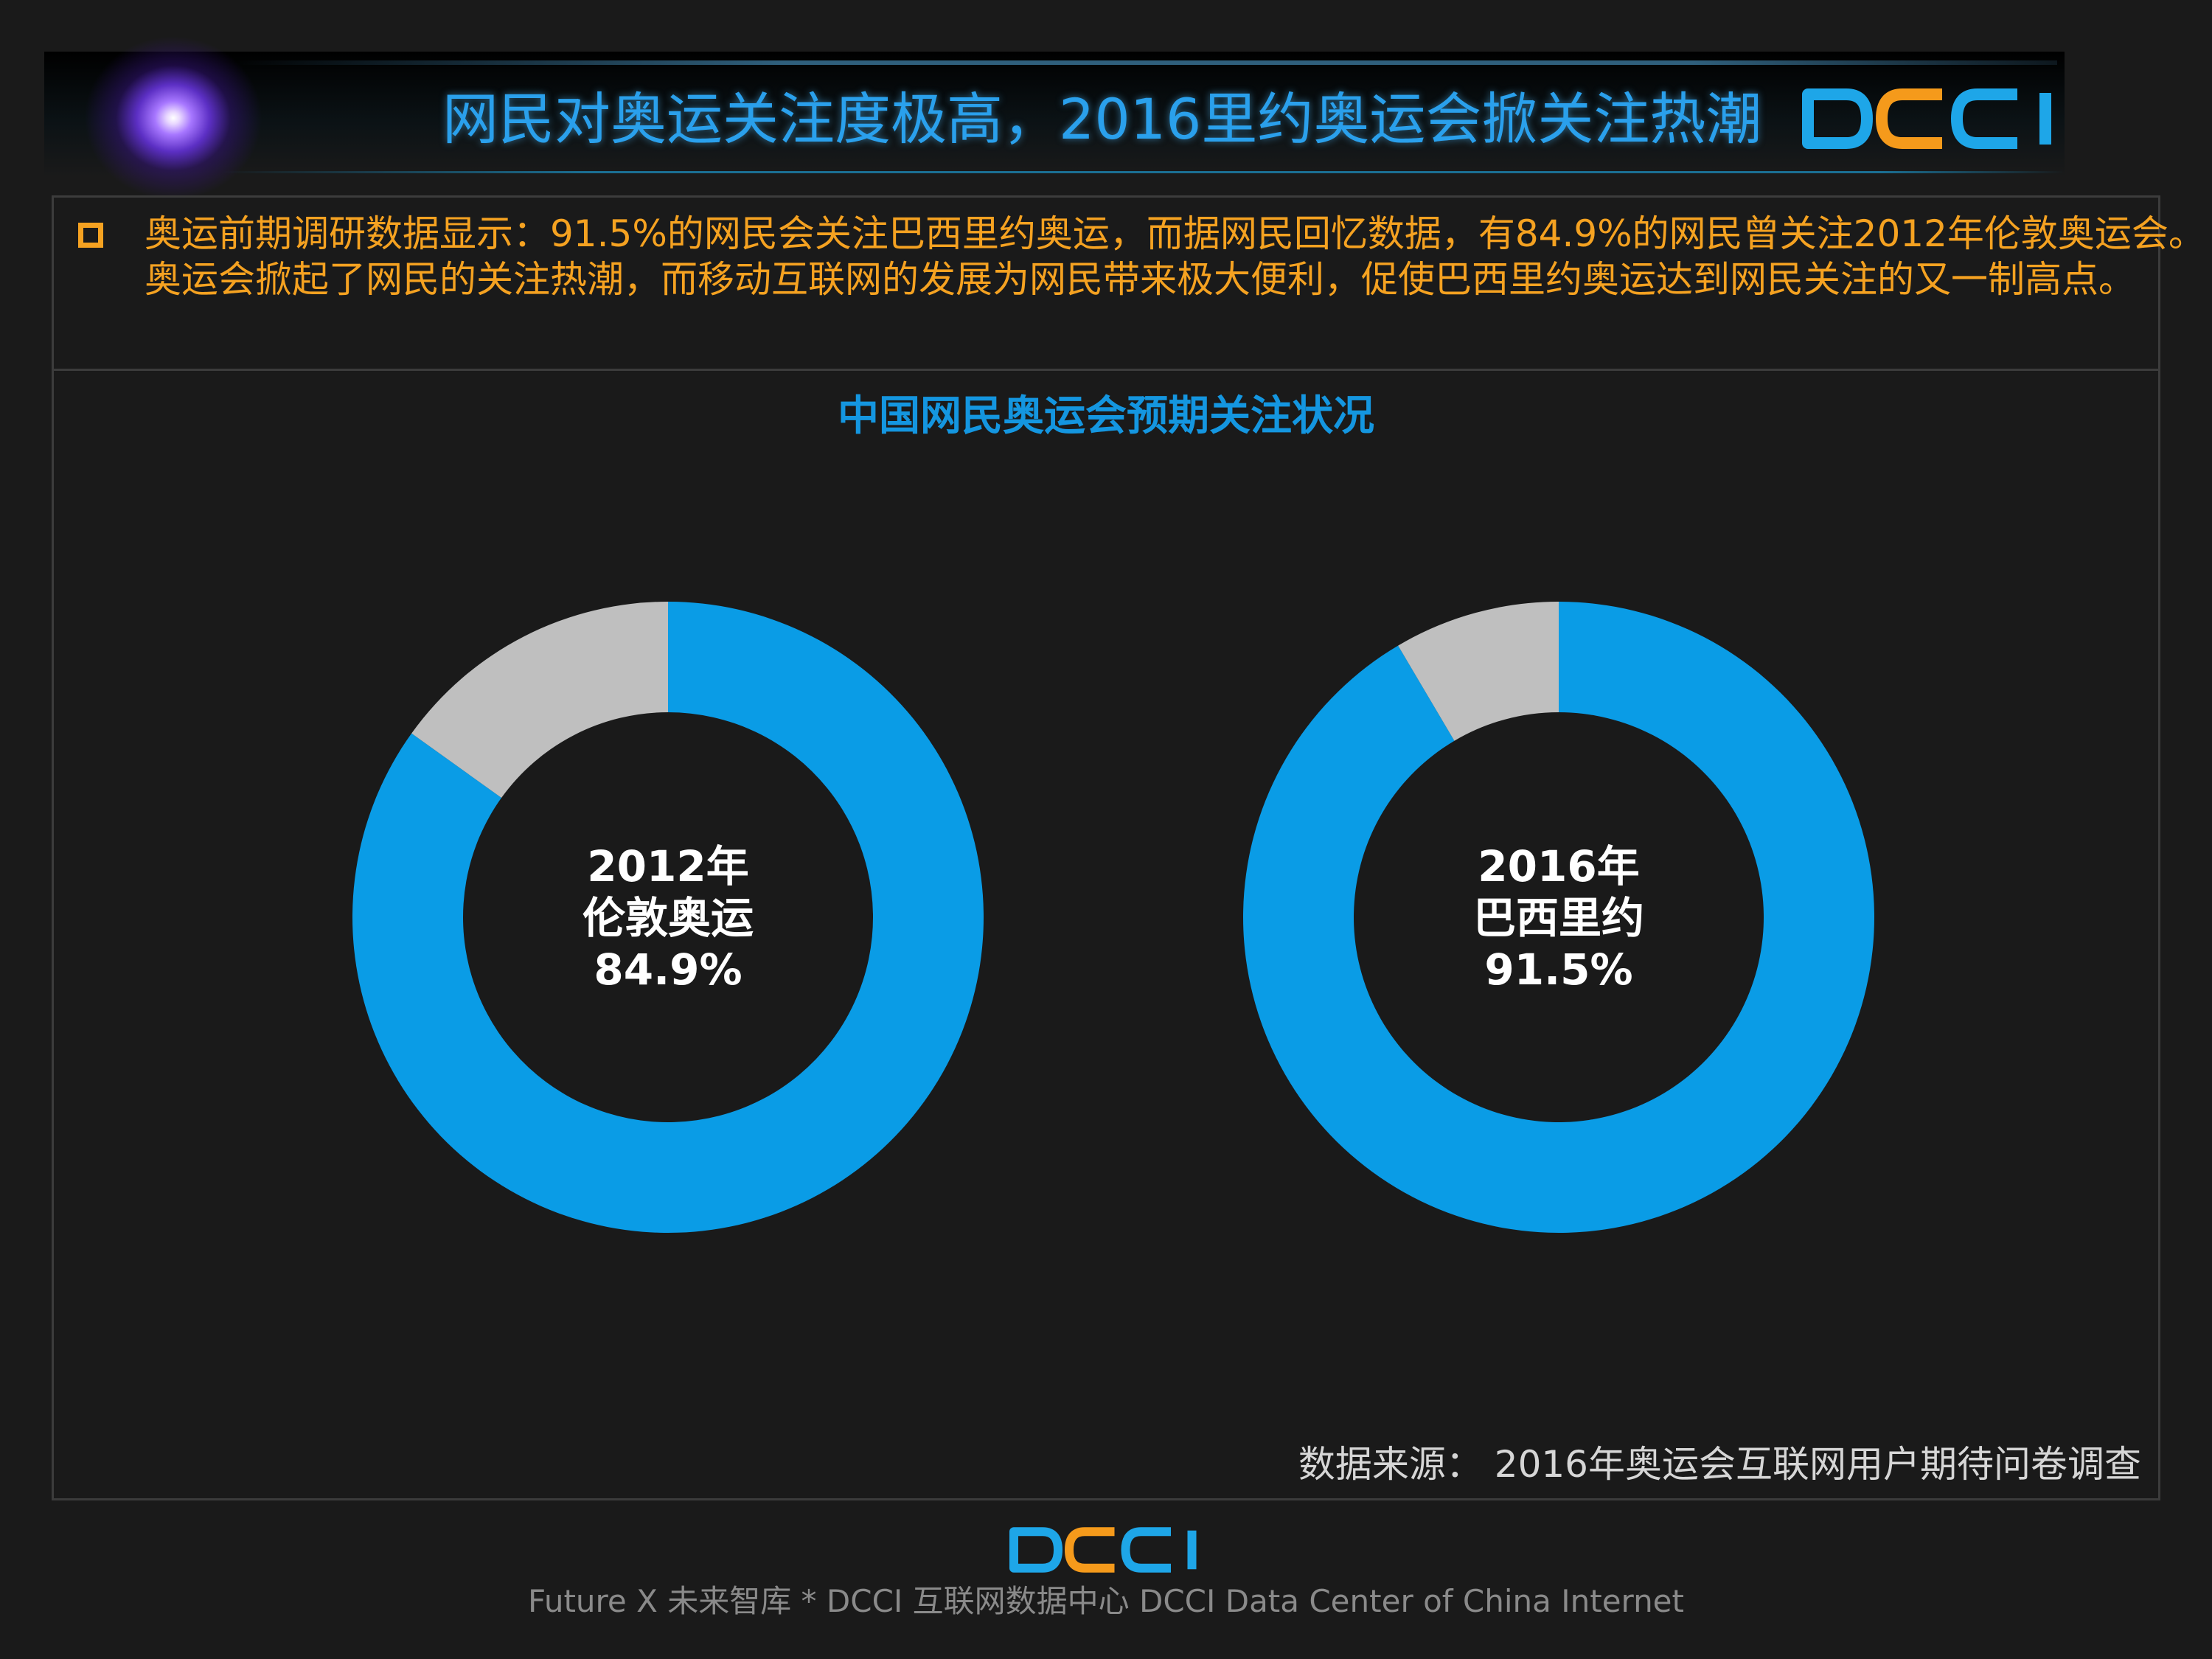 Image resolution: width=2212 pixels, height=1659 pixels. I want to click on content-divider, so click(1106, 370).